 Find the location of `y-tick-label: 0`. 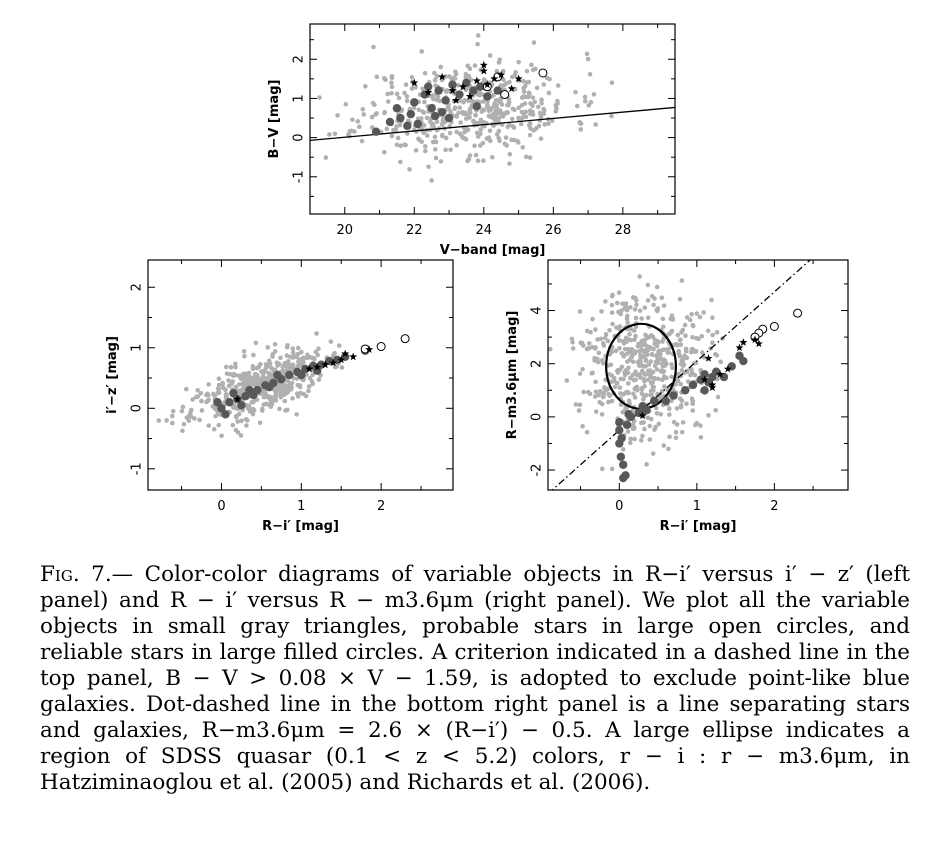

y-tick-label: 0 is located at coordinates (537, 417).